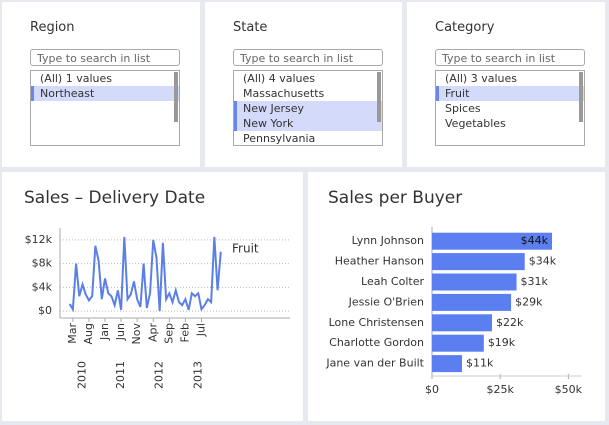  Describe the element at coordinates (569, 389) in the screenshot. I see `x-tick-label: $50k` at that location.